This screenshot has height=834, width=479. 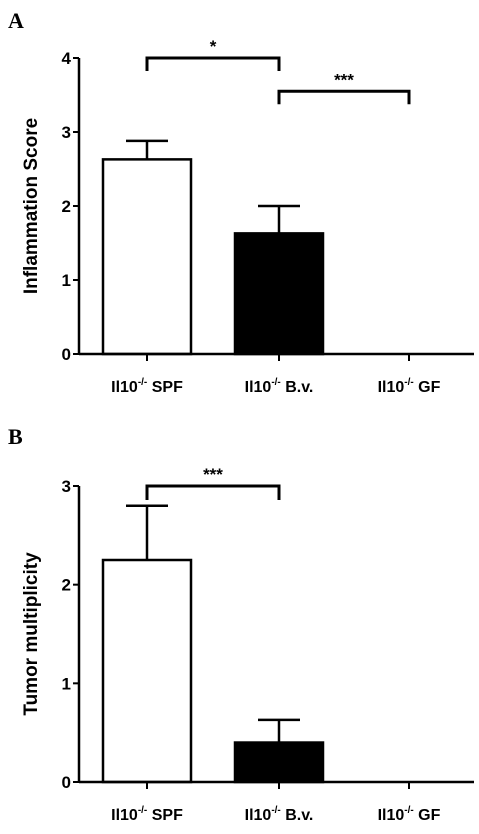 What do you see at coordinates (67, 58) in the screenshot?
I see `y-tick-label: 4` at bounding box center [67, 58].